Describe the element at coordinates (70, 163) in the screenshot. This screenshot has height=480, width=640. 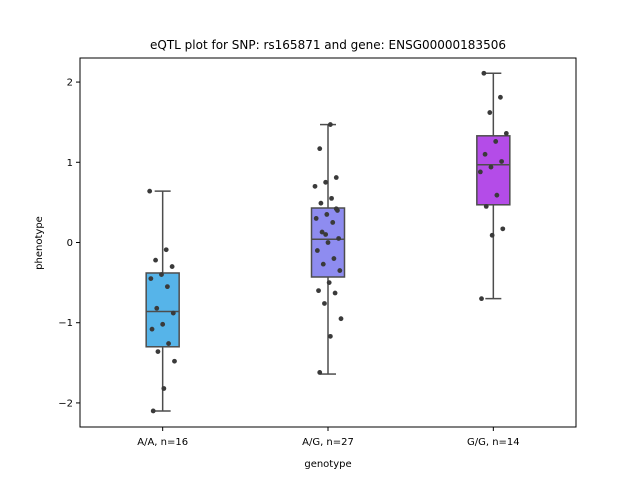
I see `y-tick-label: 1` at that location.